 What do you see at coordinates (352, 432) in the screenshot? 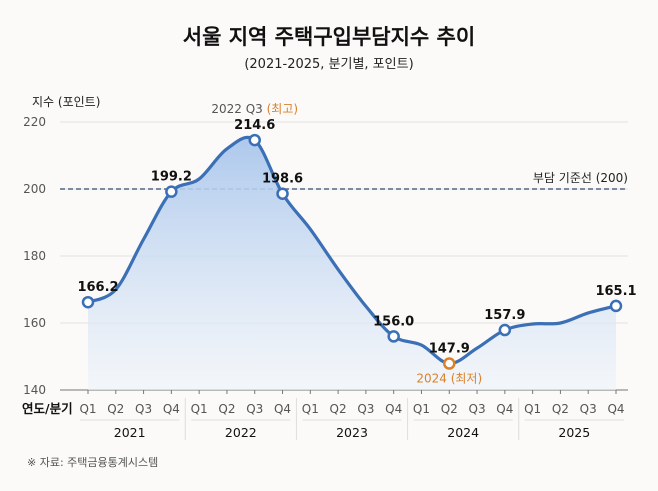
I see `year-label: 2023` at bounding box center [352, 432].